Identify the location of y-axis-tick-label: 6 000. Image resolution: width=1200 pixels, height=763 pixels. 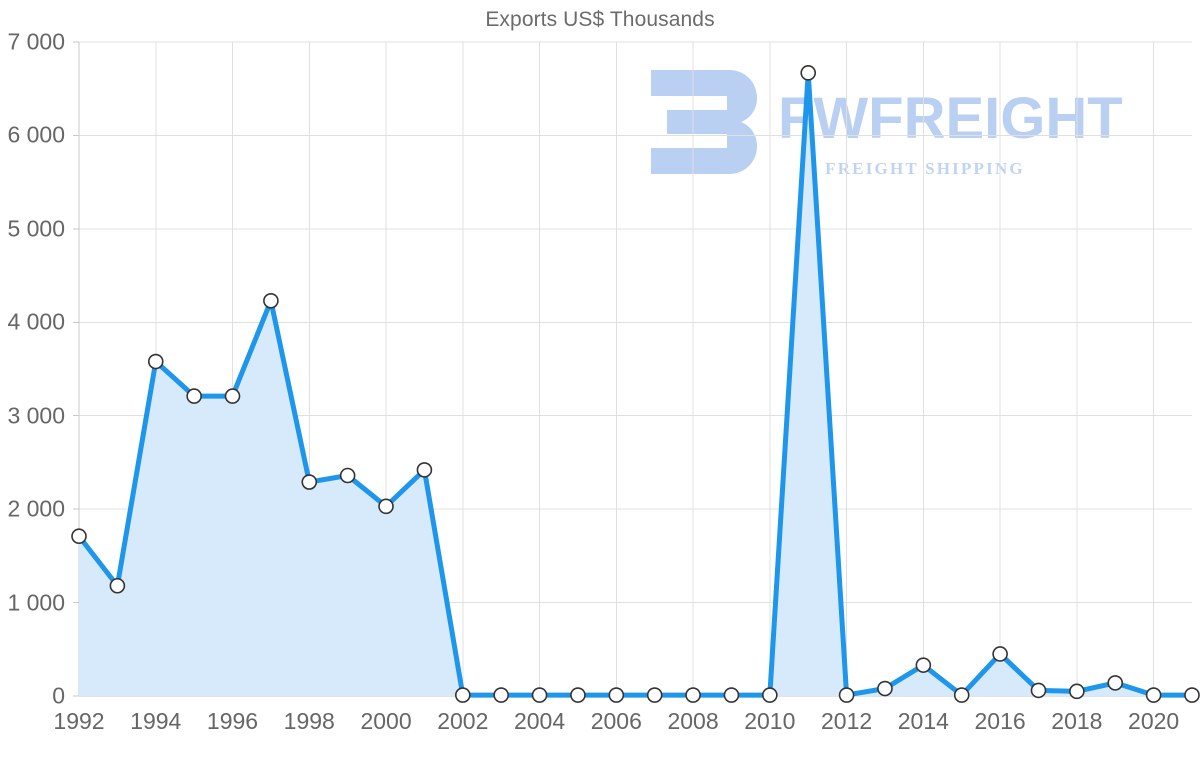
(36, 134).